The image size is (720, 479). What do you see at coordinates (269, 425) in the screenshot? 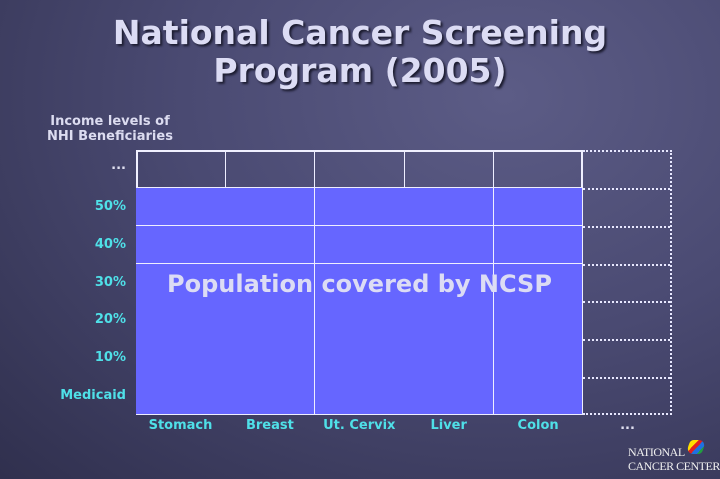
I see `column-label: Breast` at bounding box center [269, 425].